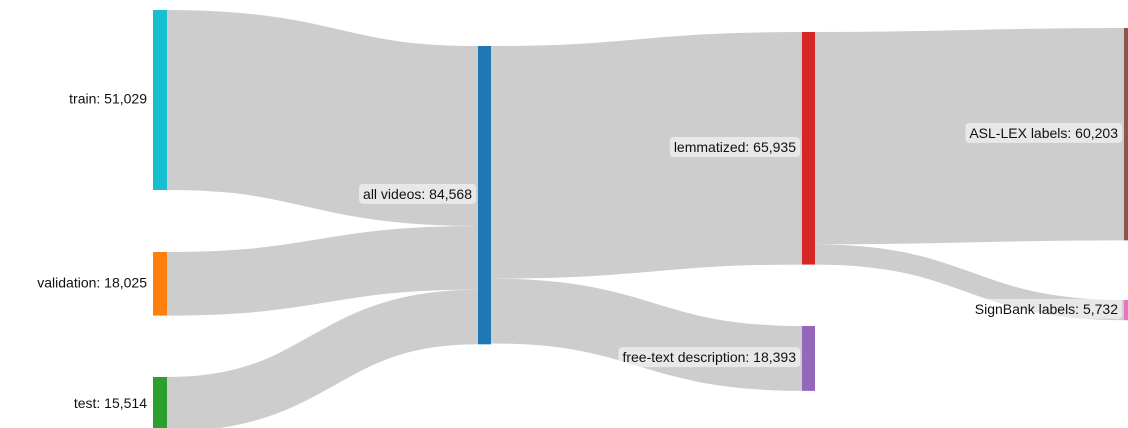  I want to click on node-label: all videos: 84,568, so click(418, 193).